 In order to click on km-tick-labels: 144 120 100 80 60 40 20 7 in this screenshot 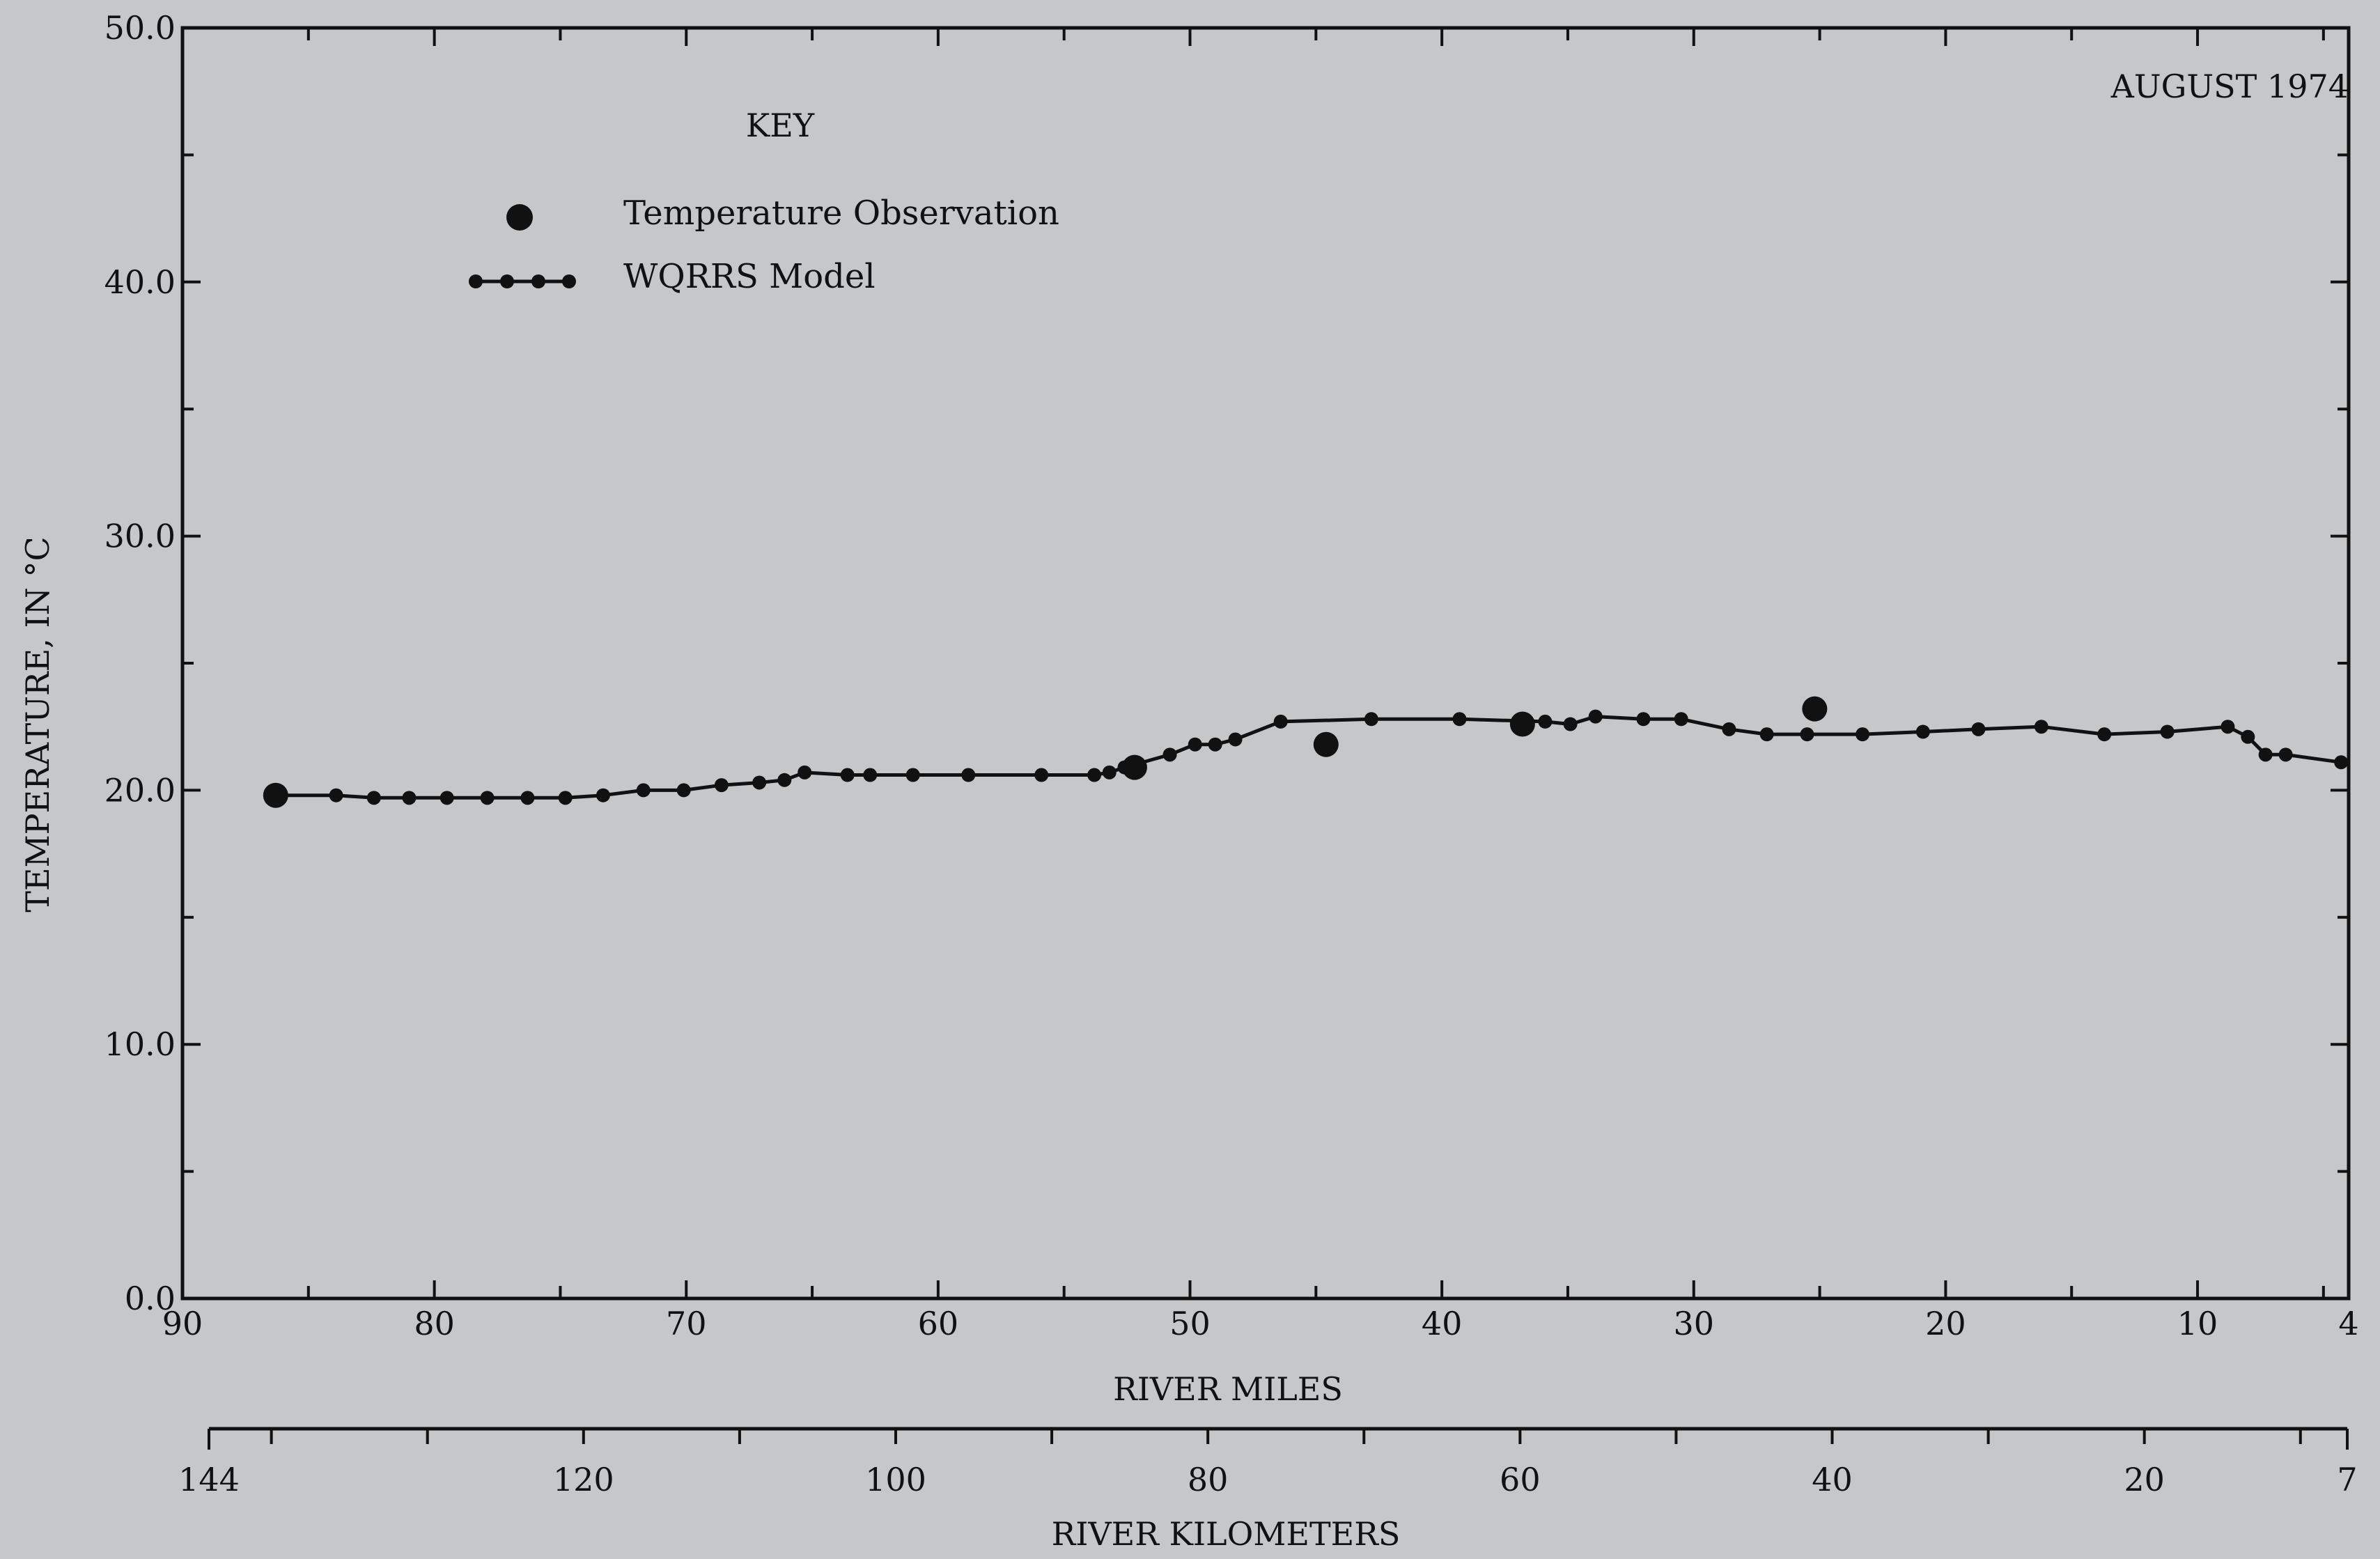, I will do `click(1268, 1479)`.